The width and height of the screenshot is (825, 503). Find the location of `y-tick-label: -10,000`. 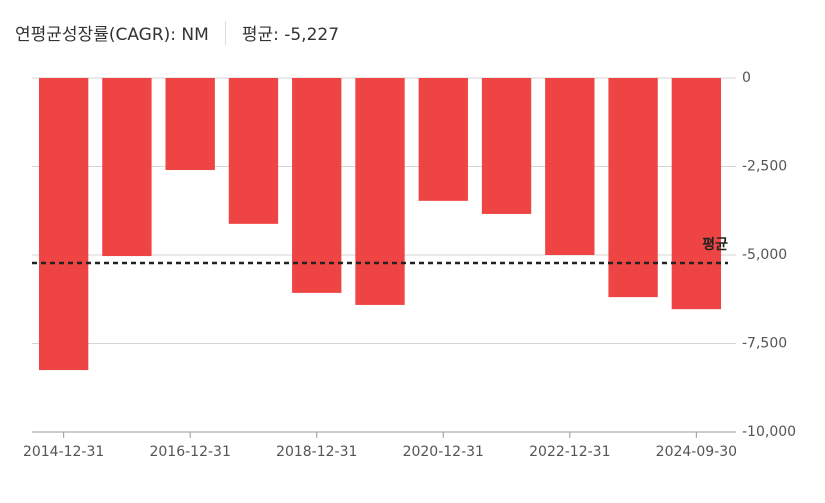

y-tick-label: -10,000 is located at coordinates (769, 432).